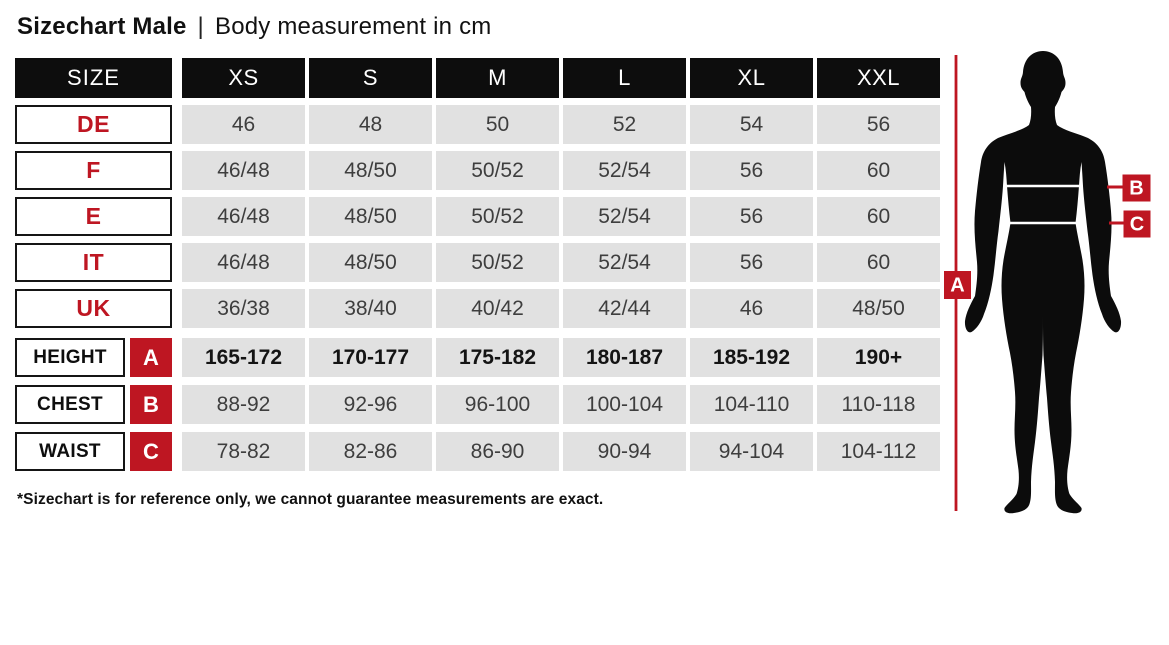 The height and width of the screenshot is (645, 1169). I want to click on table-row-de: DE 46 48 50 52 54 56, so click(477, 124).